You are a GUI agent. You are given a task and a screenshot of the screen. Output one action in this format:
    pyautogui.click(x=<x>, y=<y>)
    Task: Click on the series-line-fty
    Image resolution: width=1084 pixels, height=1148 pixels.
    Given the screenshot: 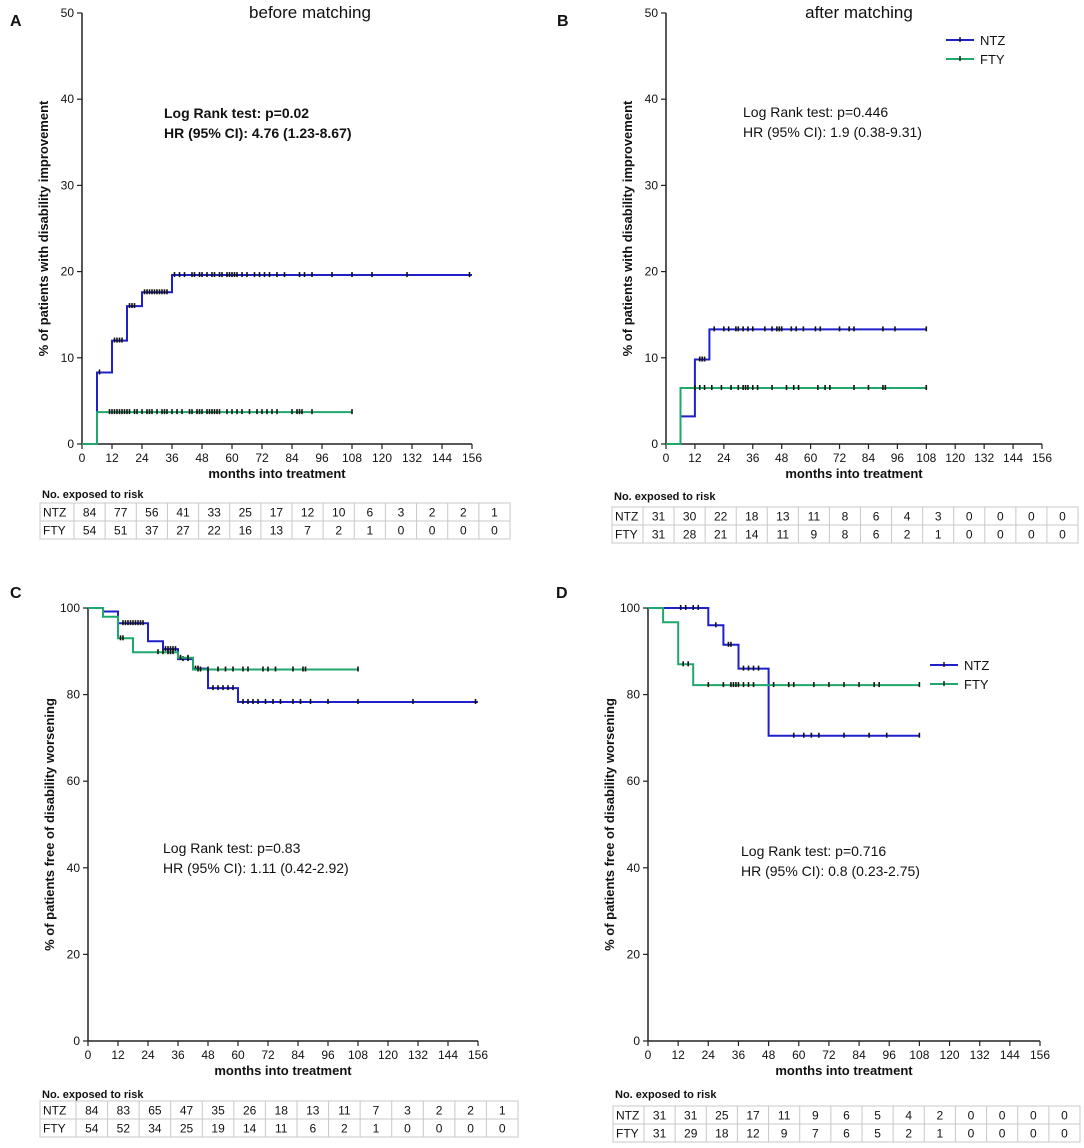 What is the action you would take?
    pyautogui.click(x=796, y=416)
    